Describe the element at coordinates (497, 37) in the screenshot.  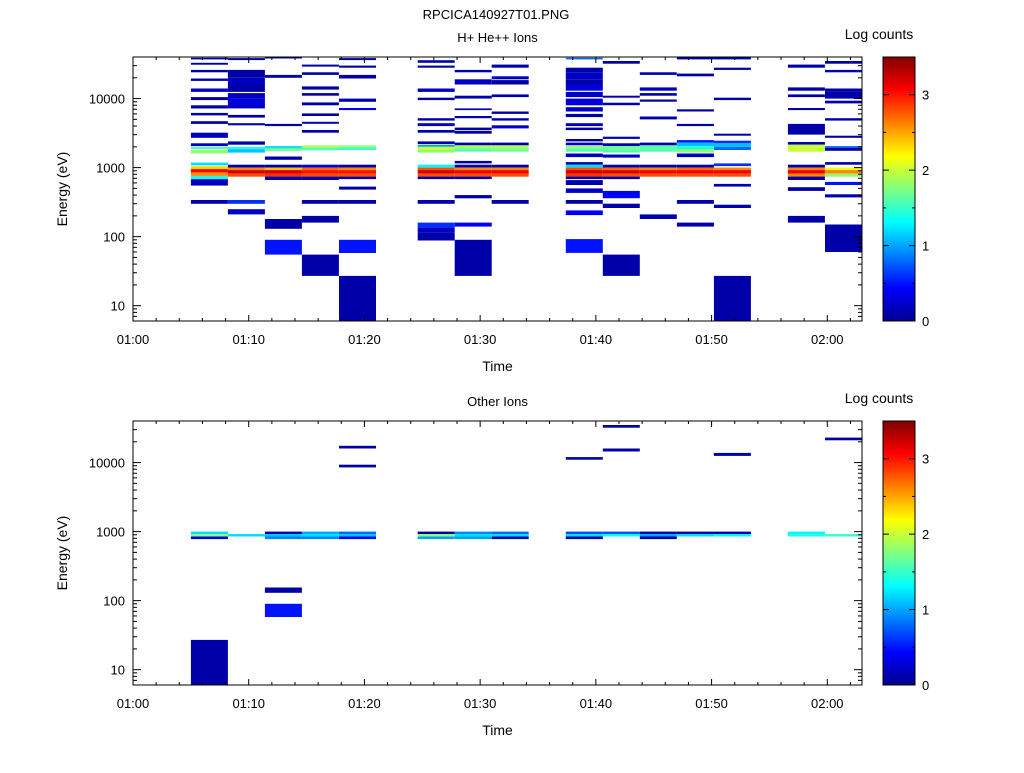
I see `panel-title: H+ He++ Ions` at that location.